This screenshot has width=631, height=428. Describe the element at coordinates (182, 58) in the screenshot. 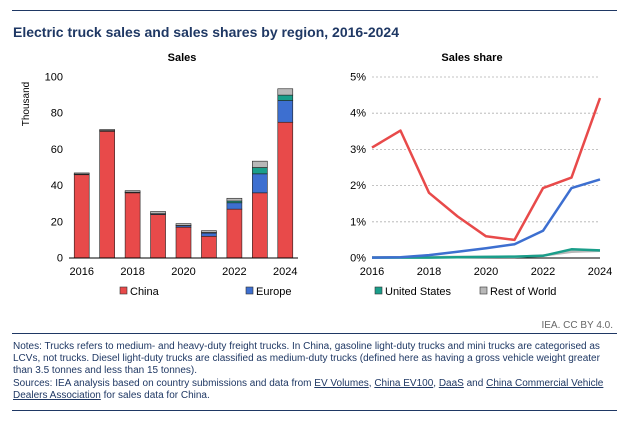

I see `sales-chart-title: Sales` at that location.